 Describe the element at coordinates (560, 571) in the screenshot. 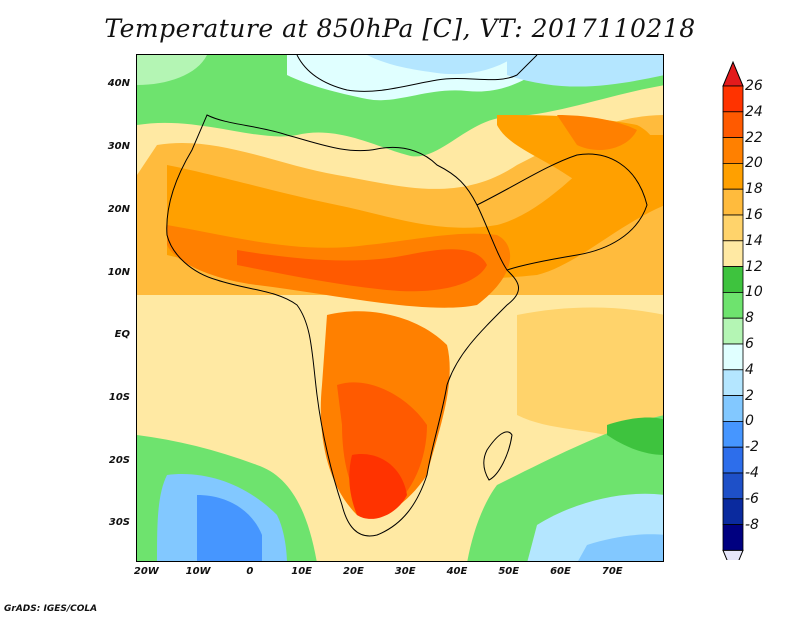

I see `lon-tick-label: 60E` at that location.